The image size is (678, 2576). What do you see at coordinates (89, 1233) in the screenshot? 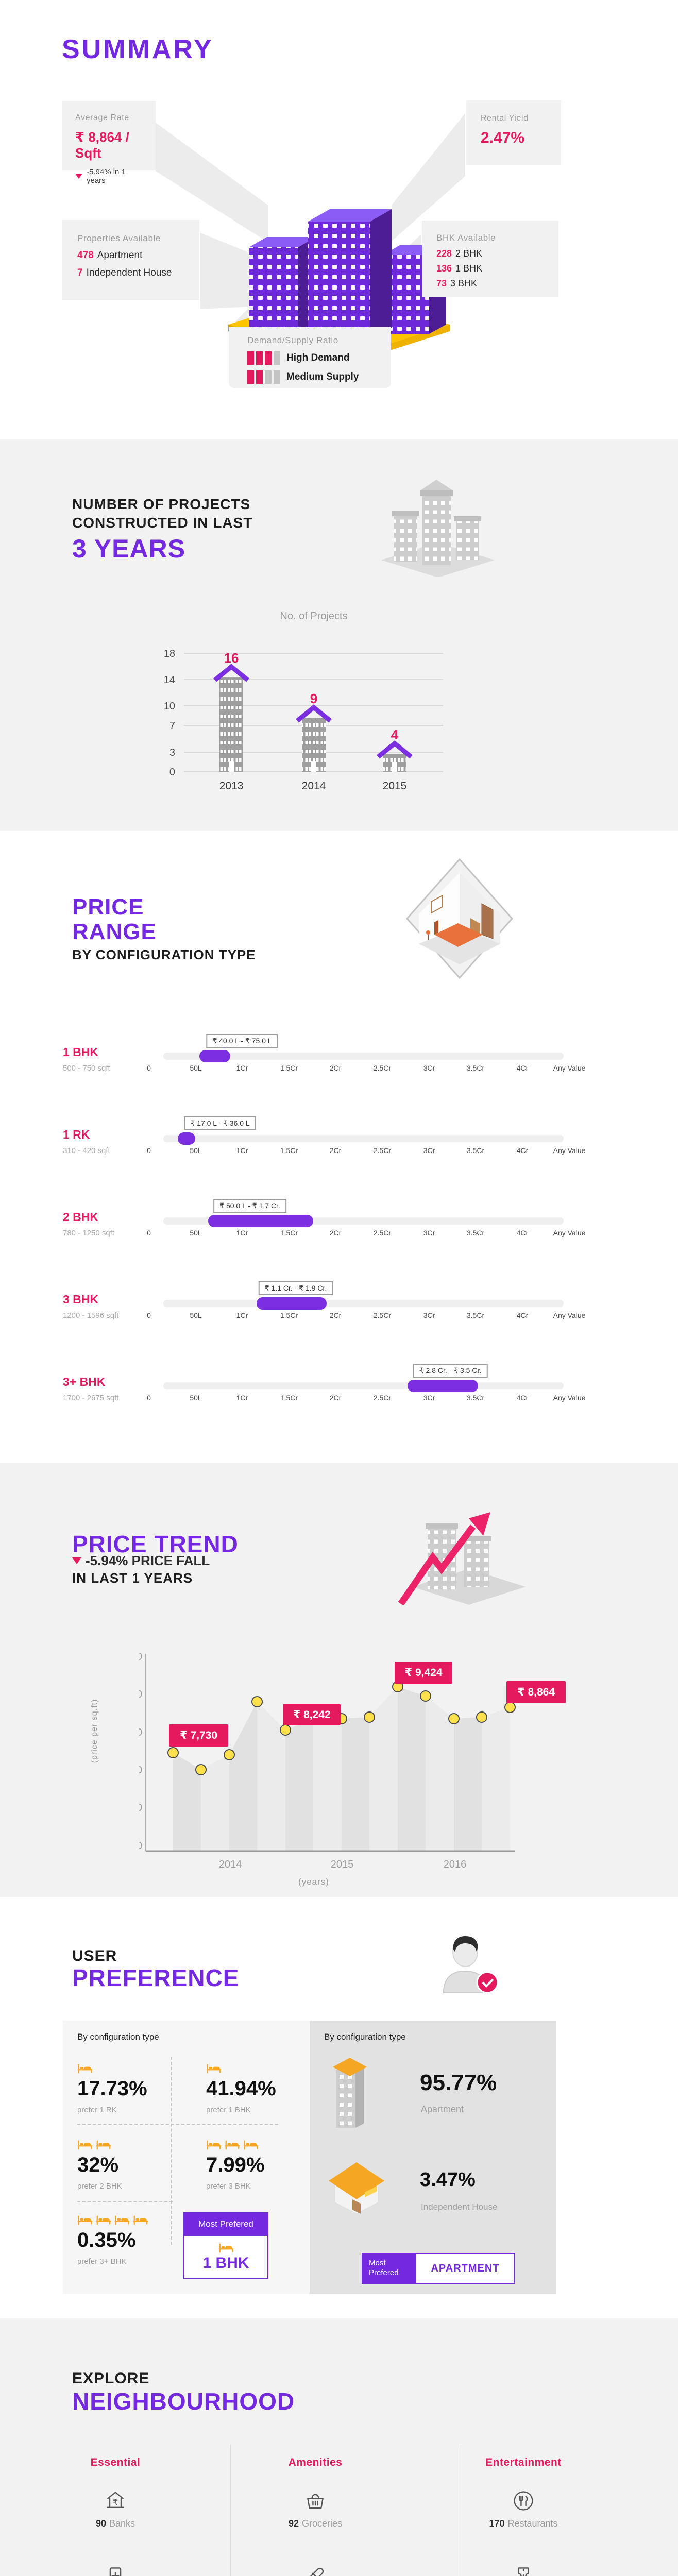
I see `config-sqft-label: 780 - 1250 sqft` at bounding box center [89, 1233].